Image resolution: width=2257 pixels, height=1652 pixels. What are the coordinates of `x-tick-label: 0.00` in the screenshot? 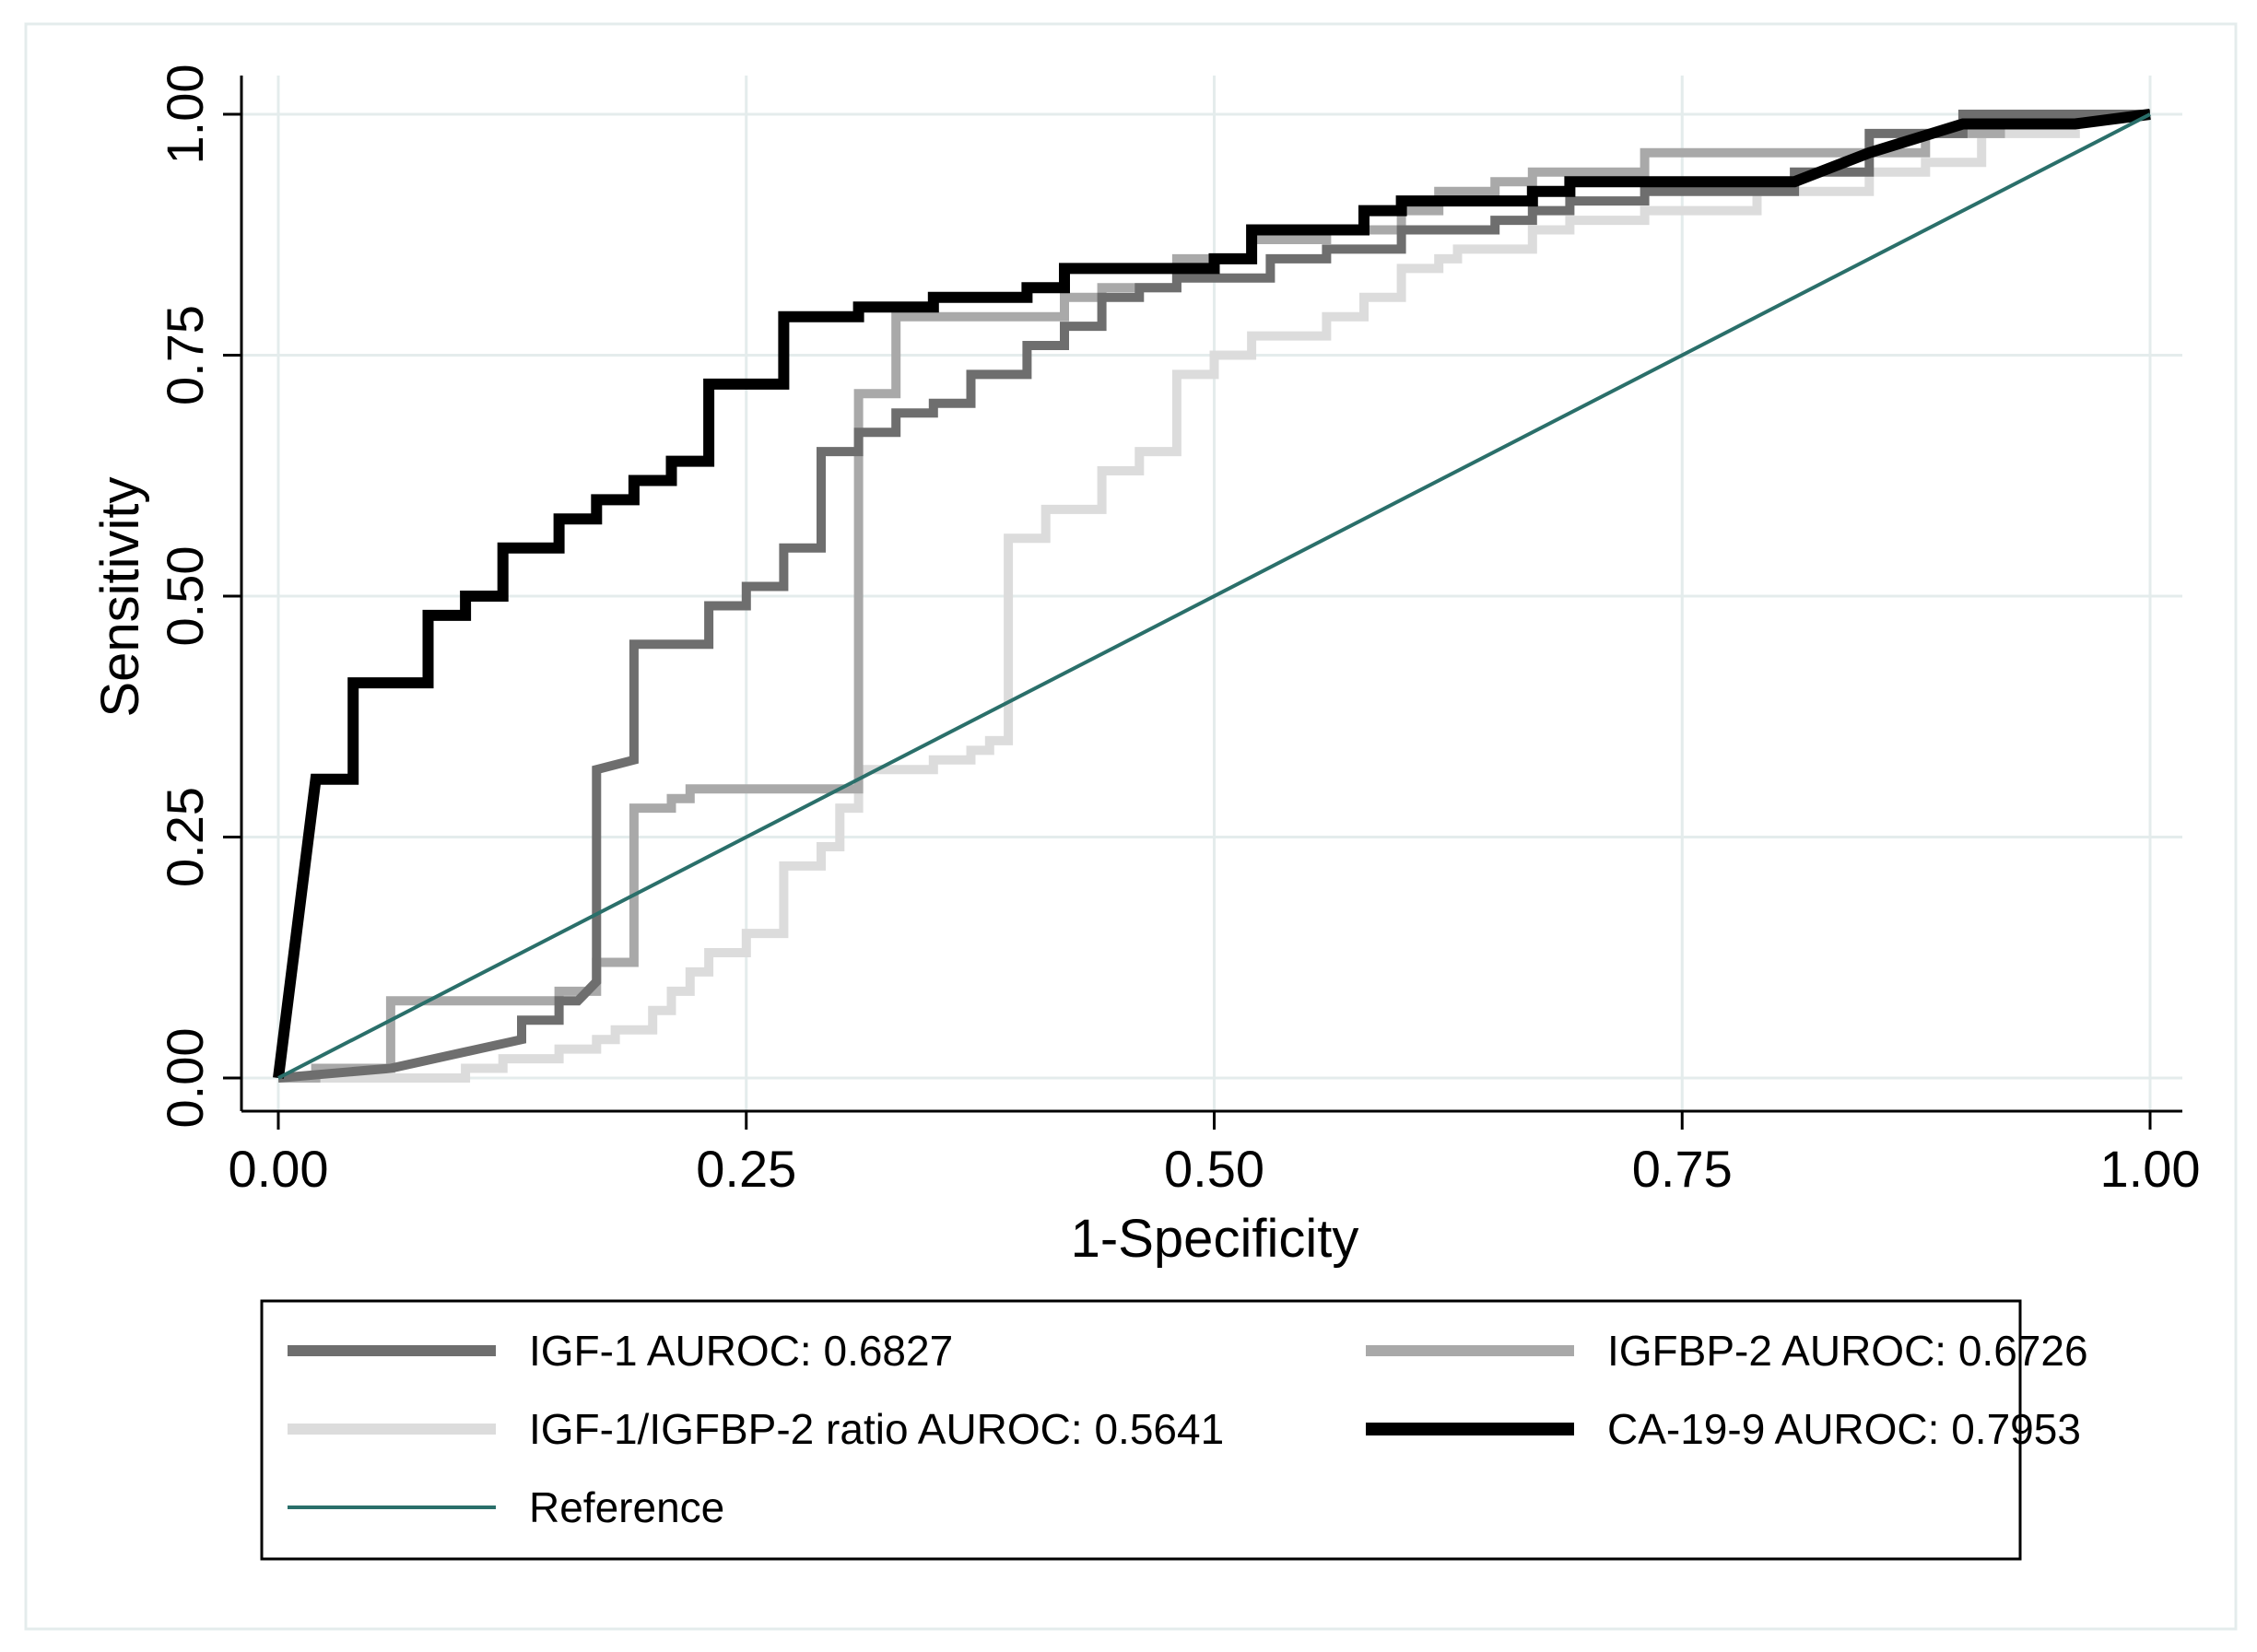 It's located at (279, 1169).